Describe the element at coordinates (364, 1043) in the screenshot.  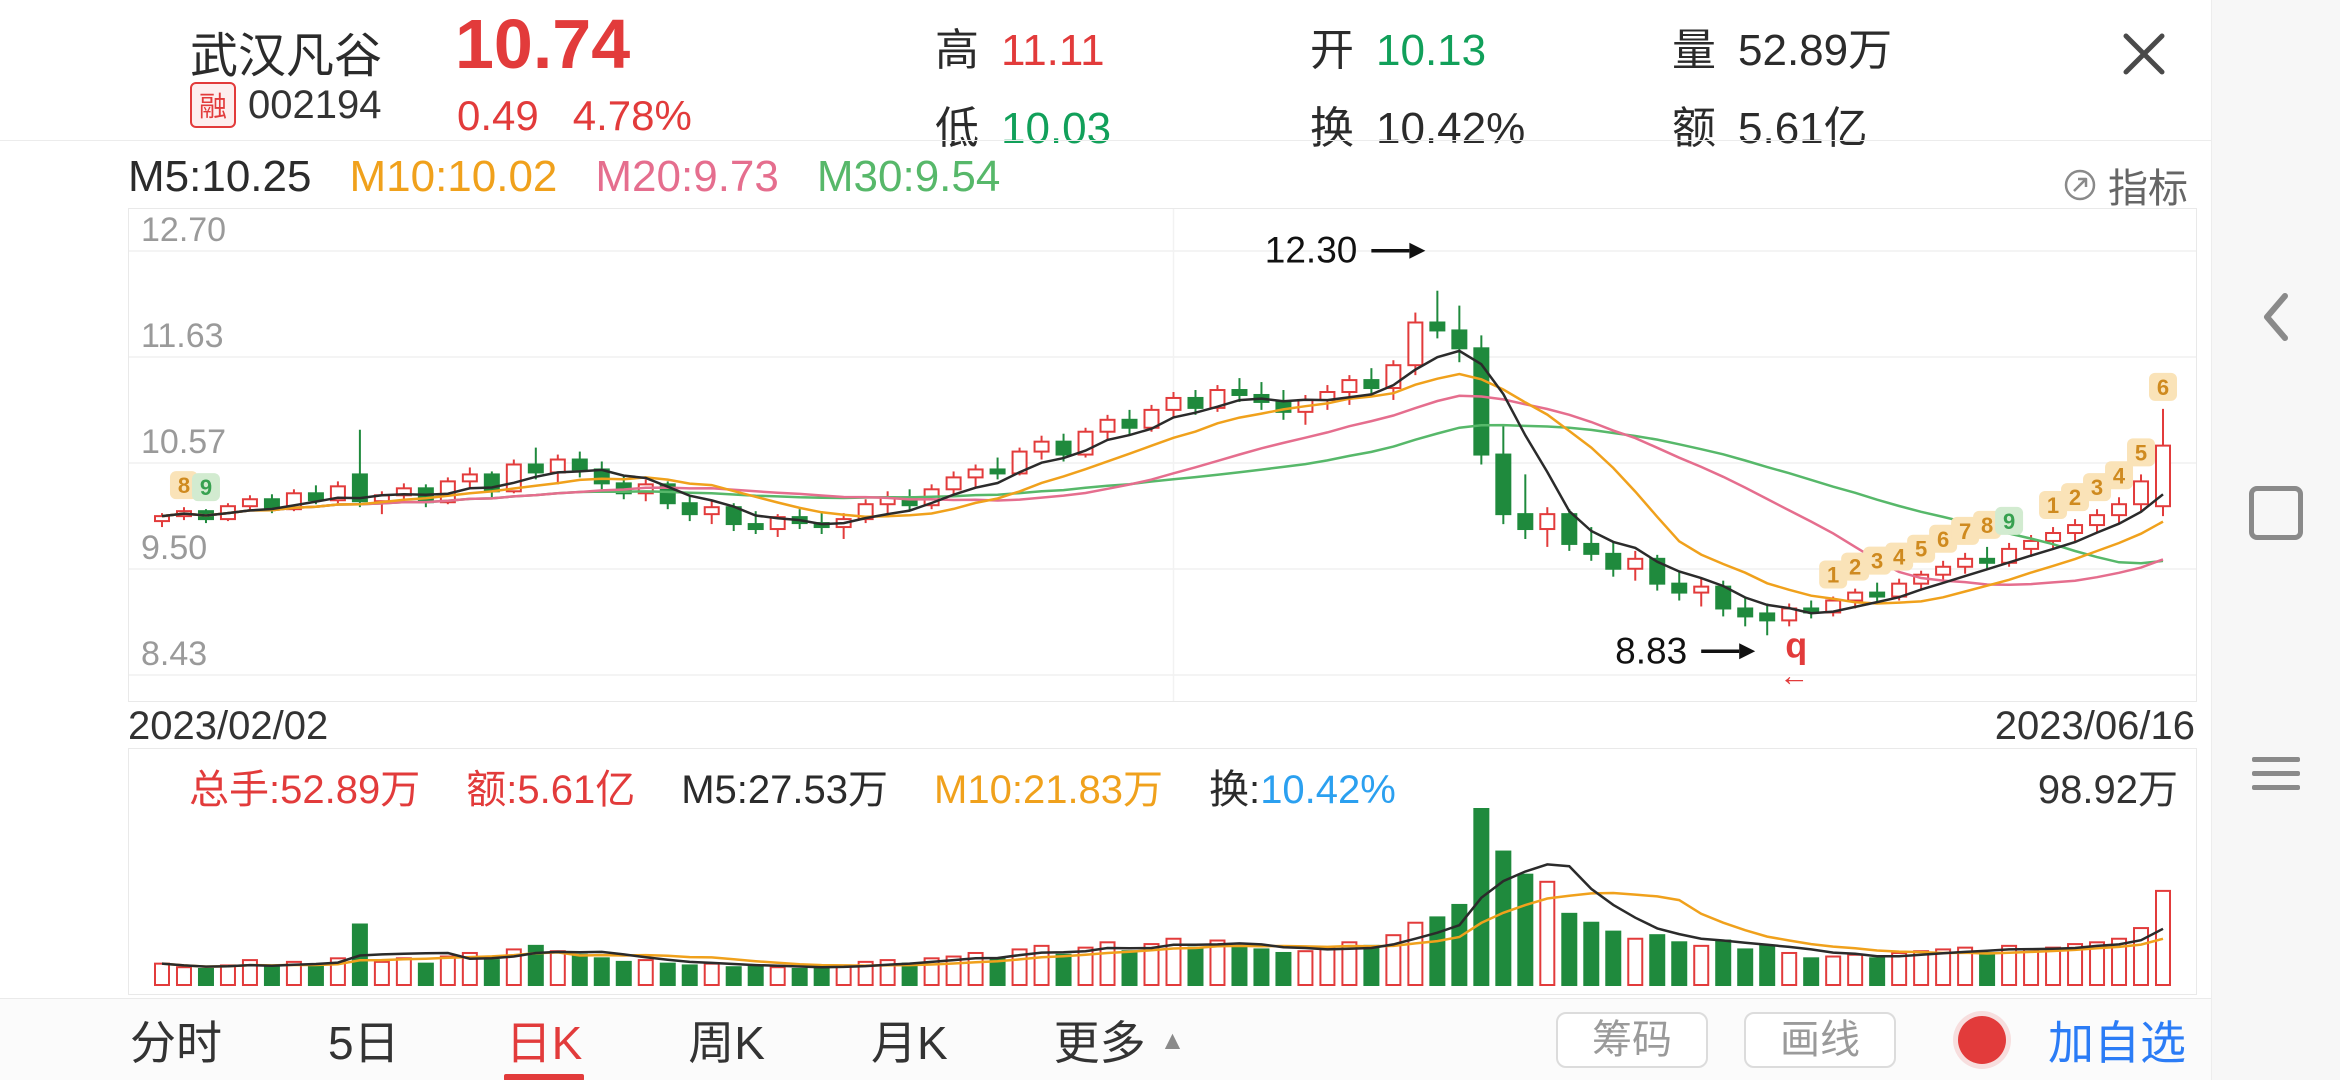
I see `tab-label: 5日` at that location.